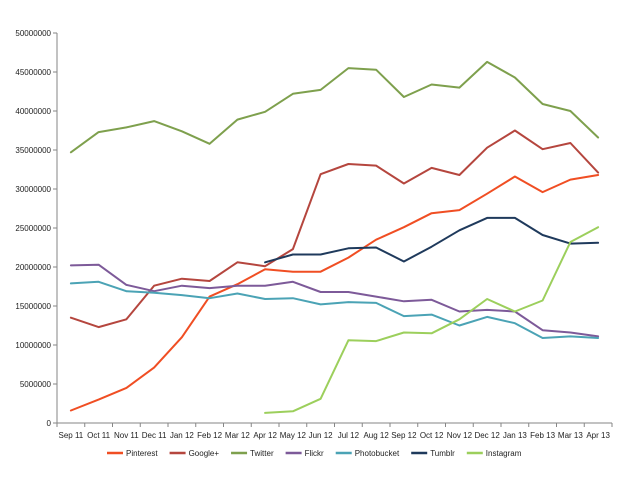 This screenshot has width=640, height=485. Describe the element at coordinates (33, 72) in the screenshot. I see `y-tick-label: 45000000` at that location.